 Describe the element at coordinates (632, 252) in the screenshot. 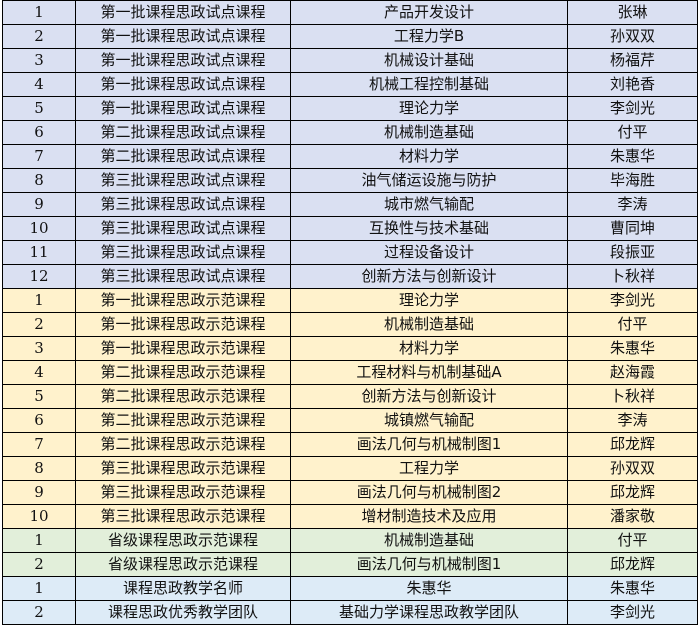

I see `teacher-cell: 段振亚` at that location.